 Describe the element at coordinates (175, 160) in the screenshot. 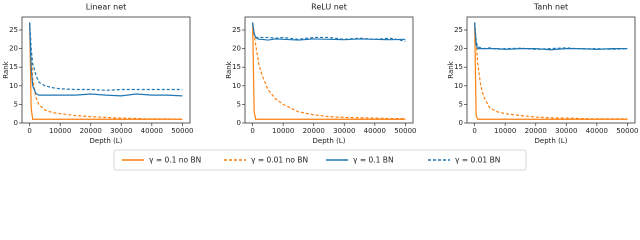

I see `legend-label: γ = 0.1 no BN` at that location.